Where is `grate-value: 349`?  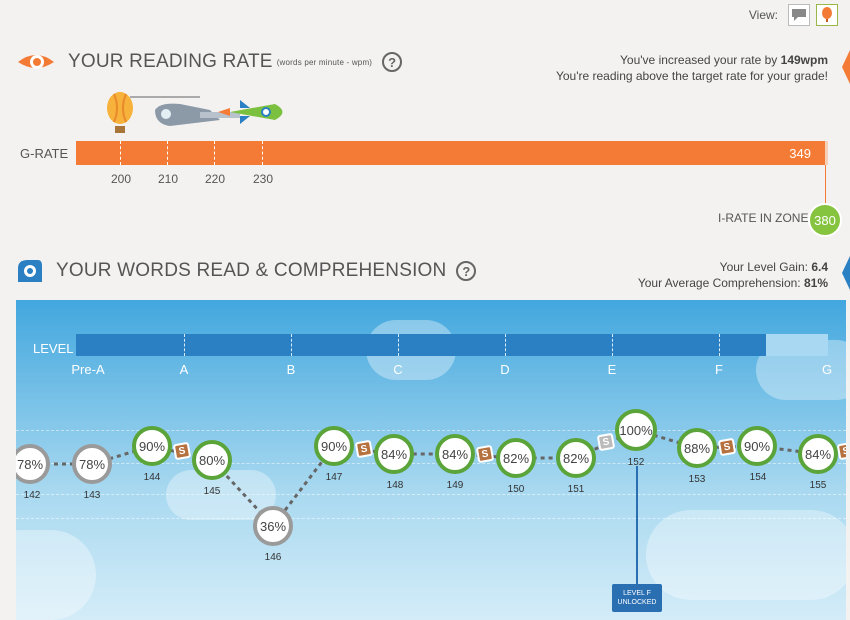 grate-value: 349 is located at coordinates (800, 153).